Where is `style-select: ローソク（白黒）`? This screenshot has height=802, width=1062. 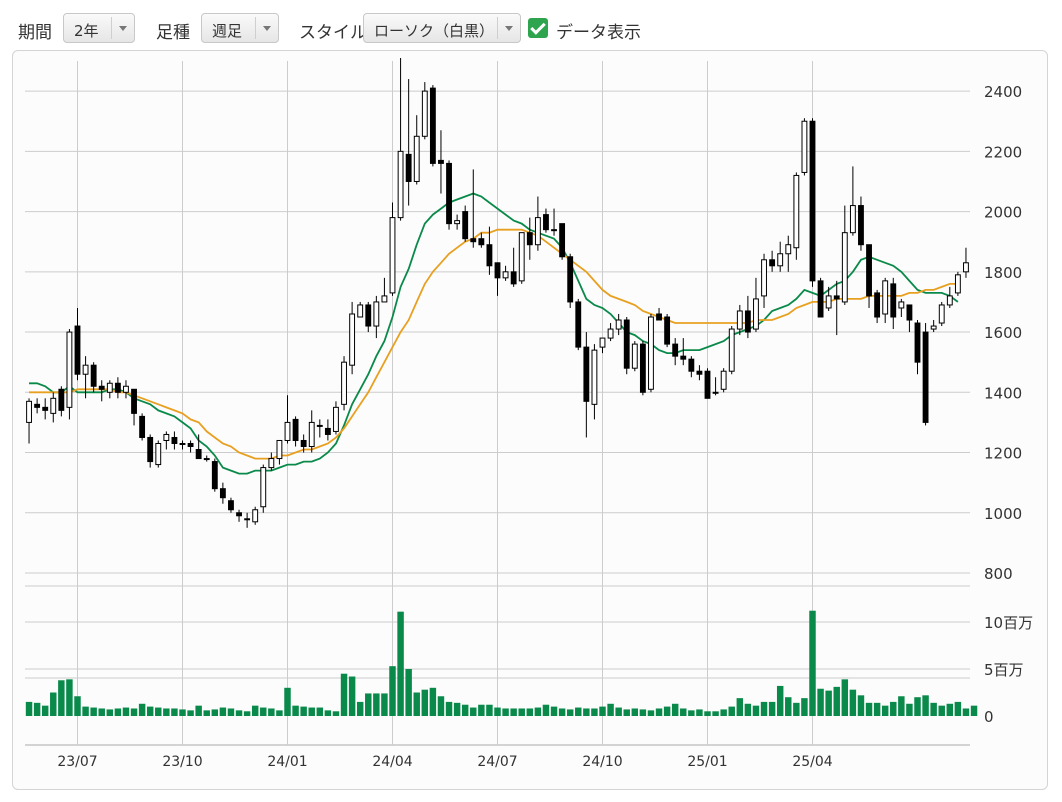
style-select: ローソク（白黒） is located at coordinates (442, 28).